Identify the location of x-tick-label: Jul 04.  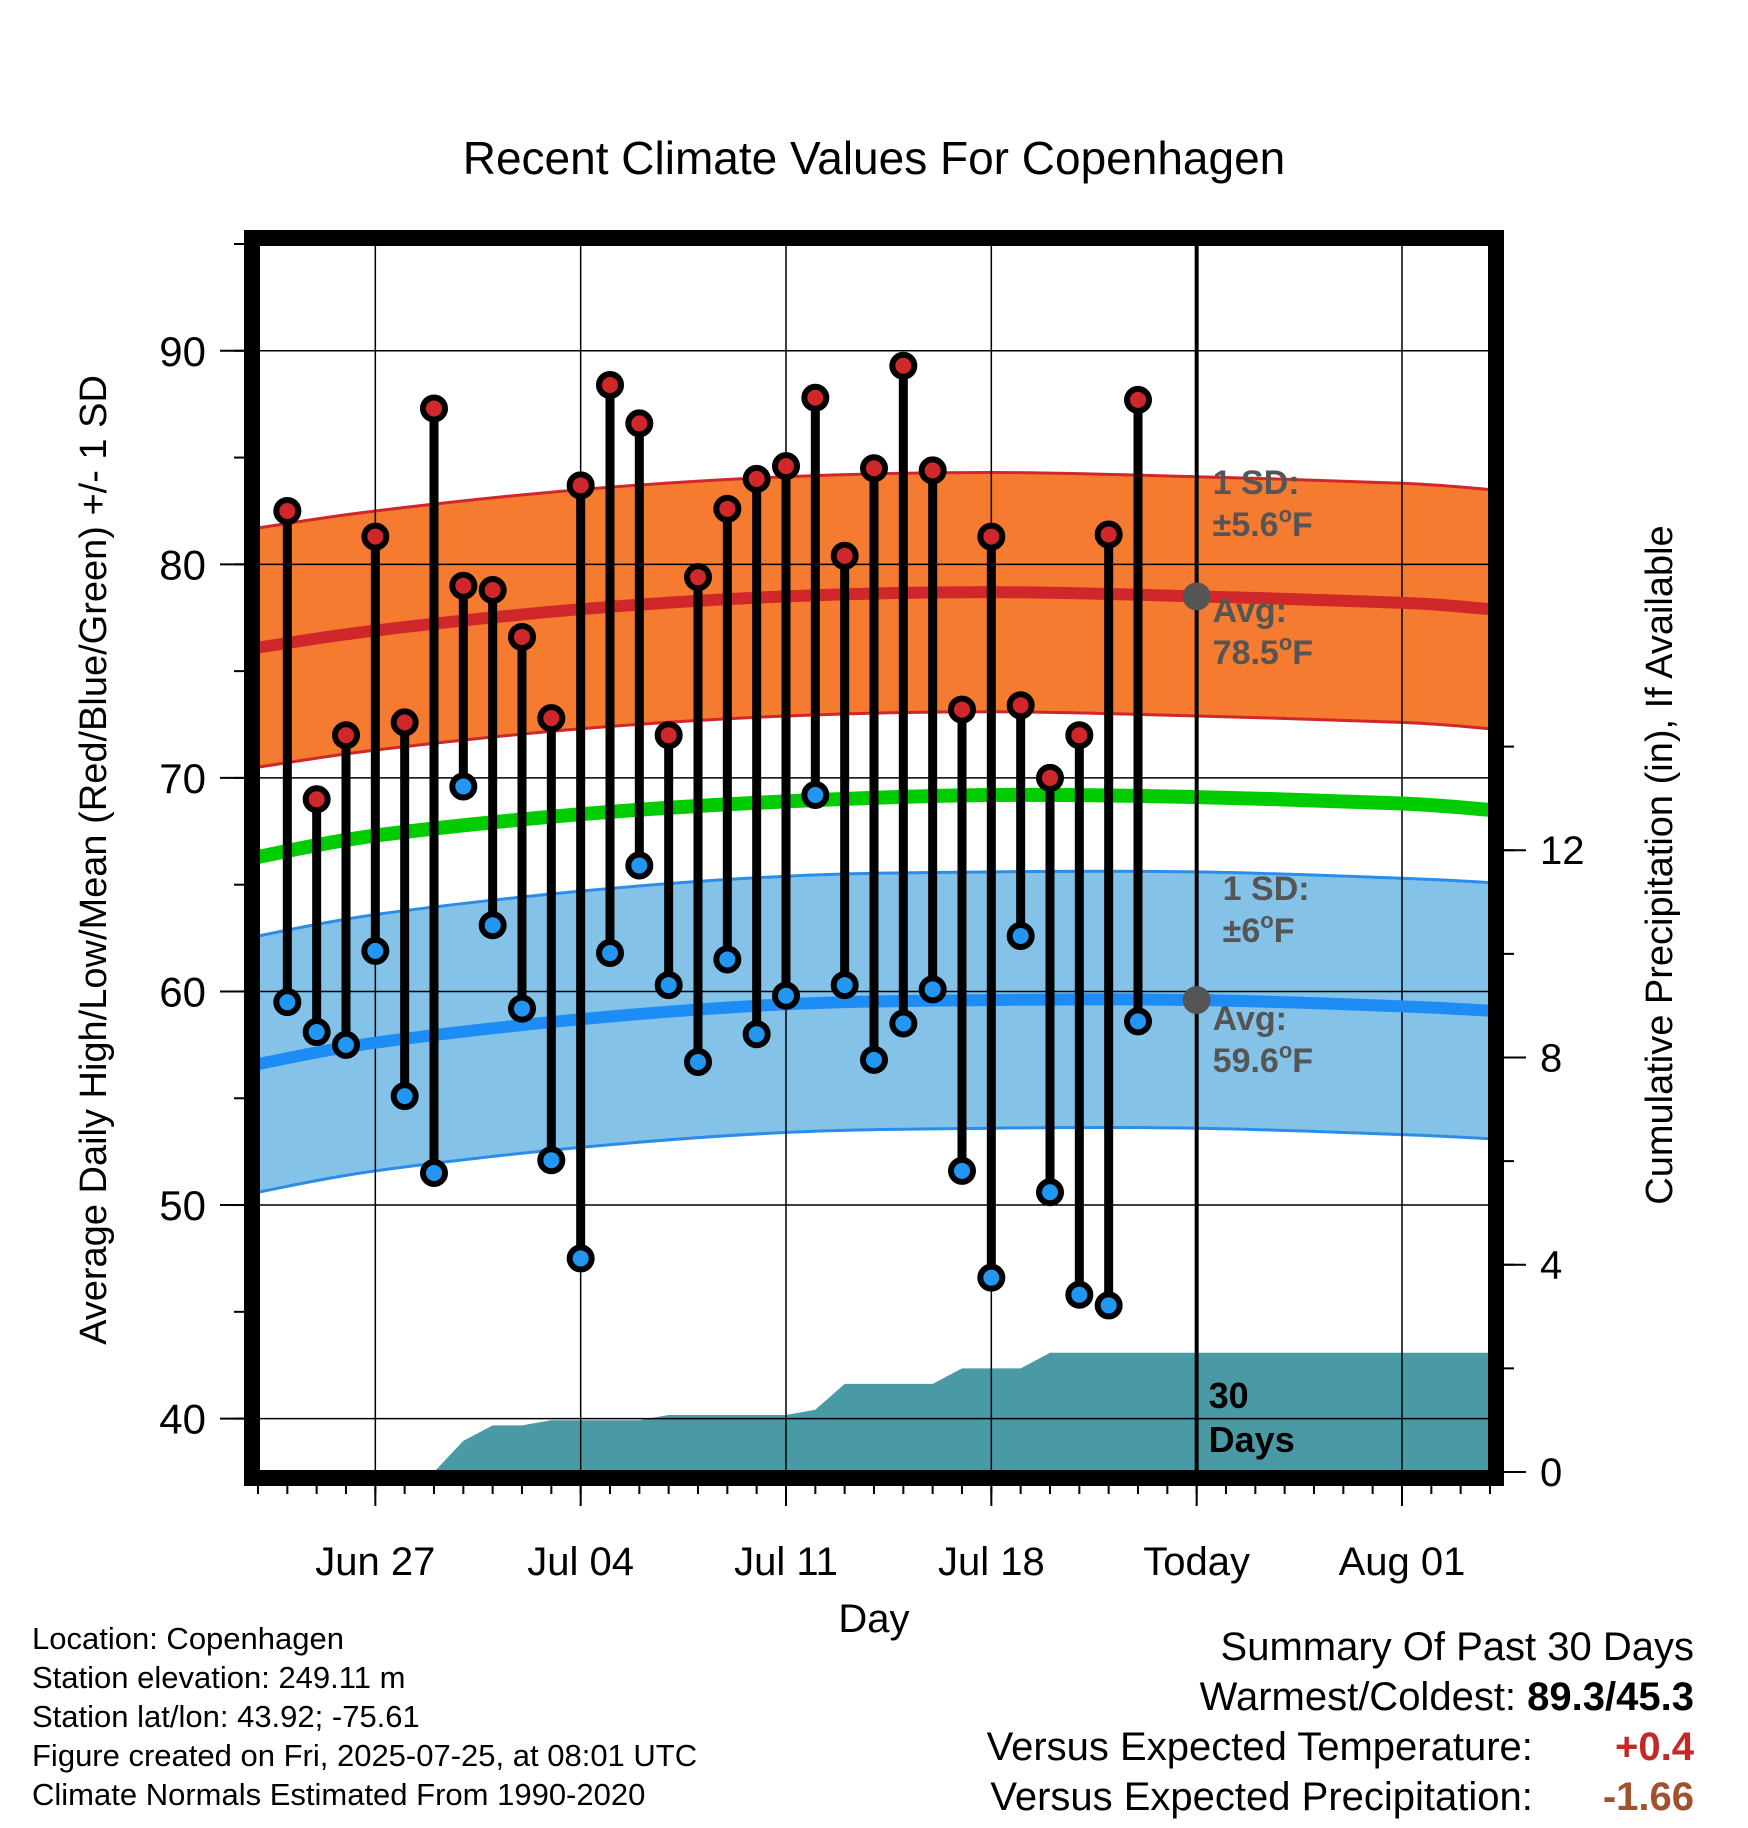
(580, 1562).